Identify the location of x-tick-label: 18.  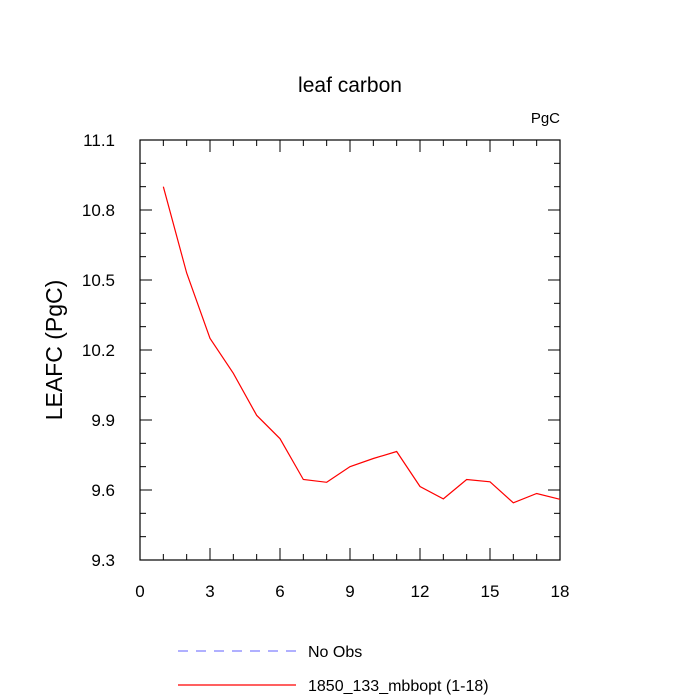
(560, 591).